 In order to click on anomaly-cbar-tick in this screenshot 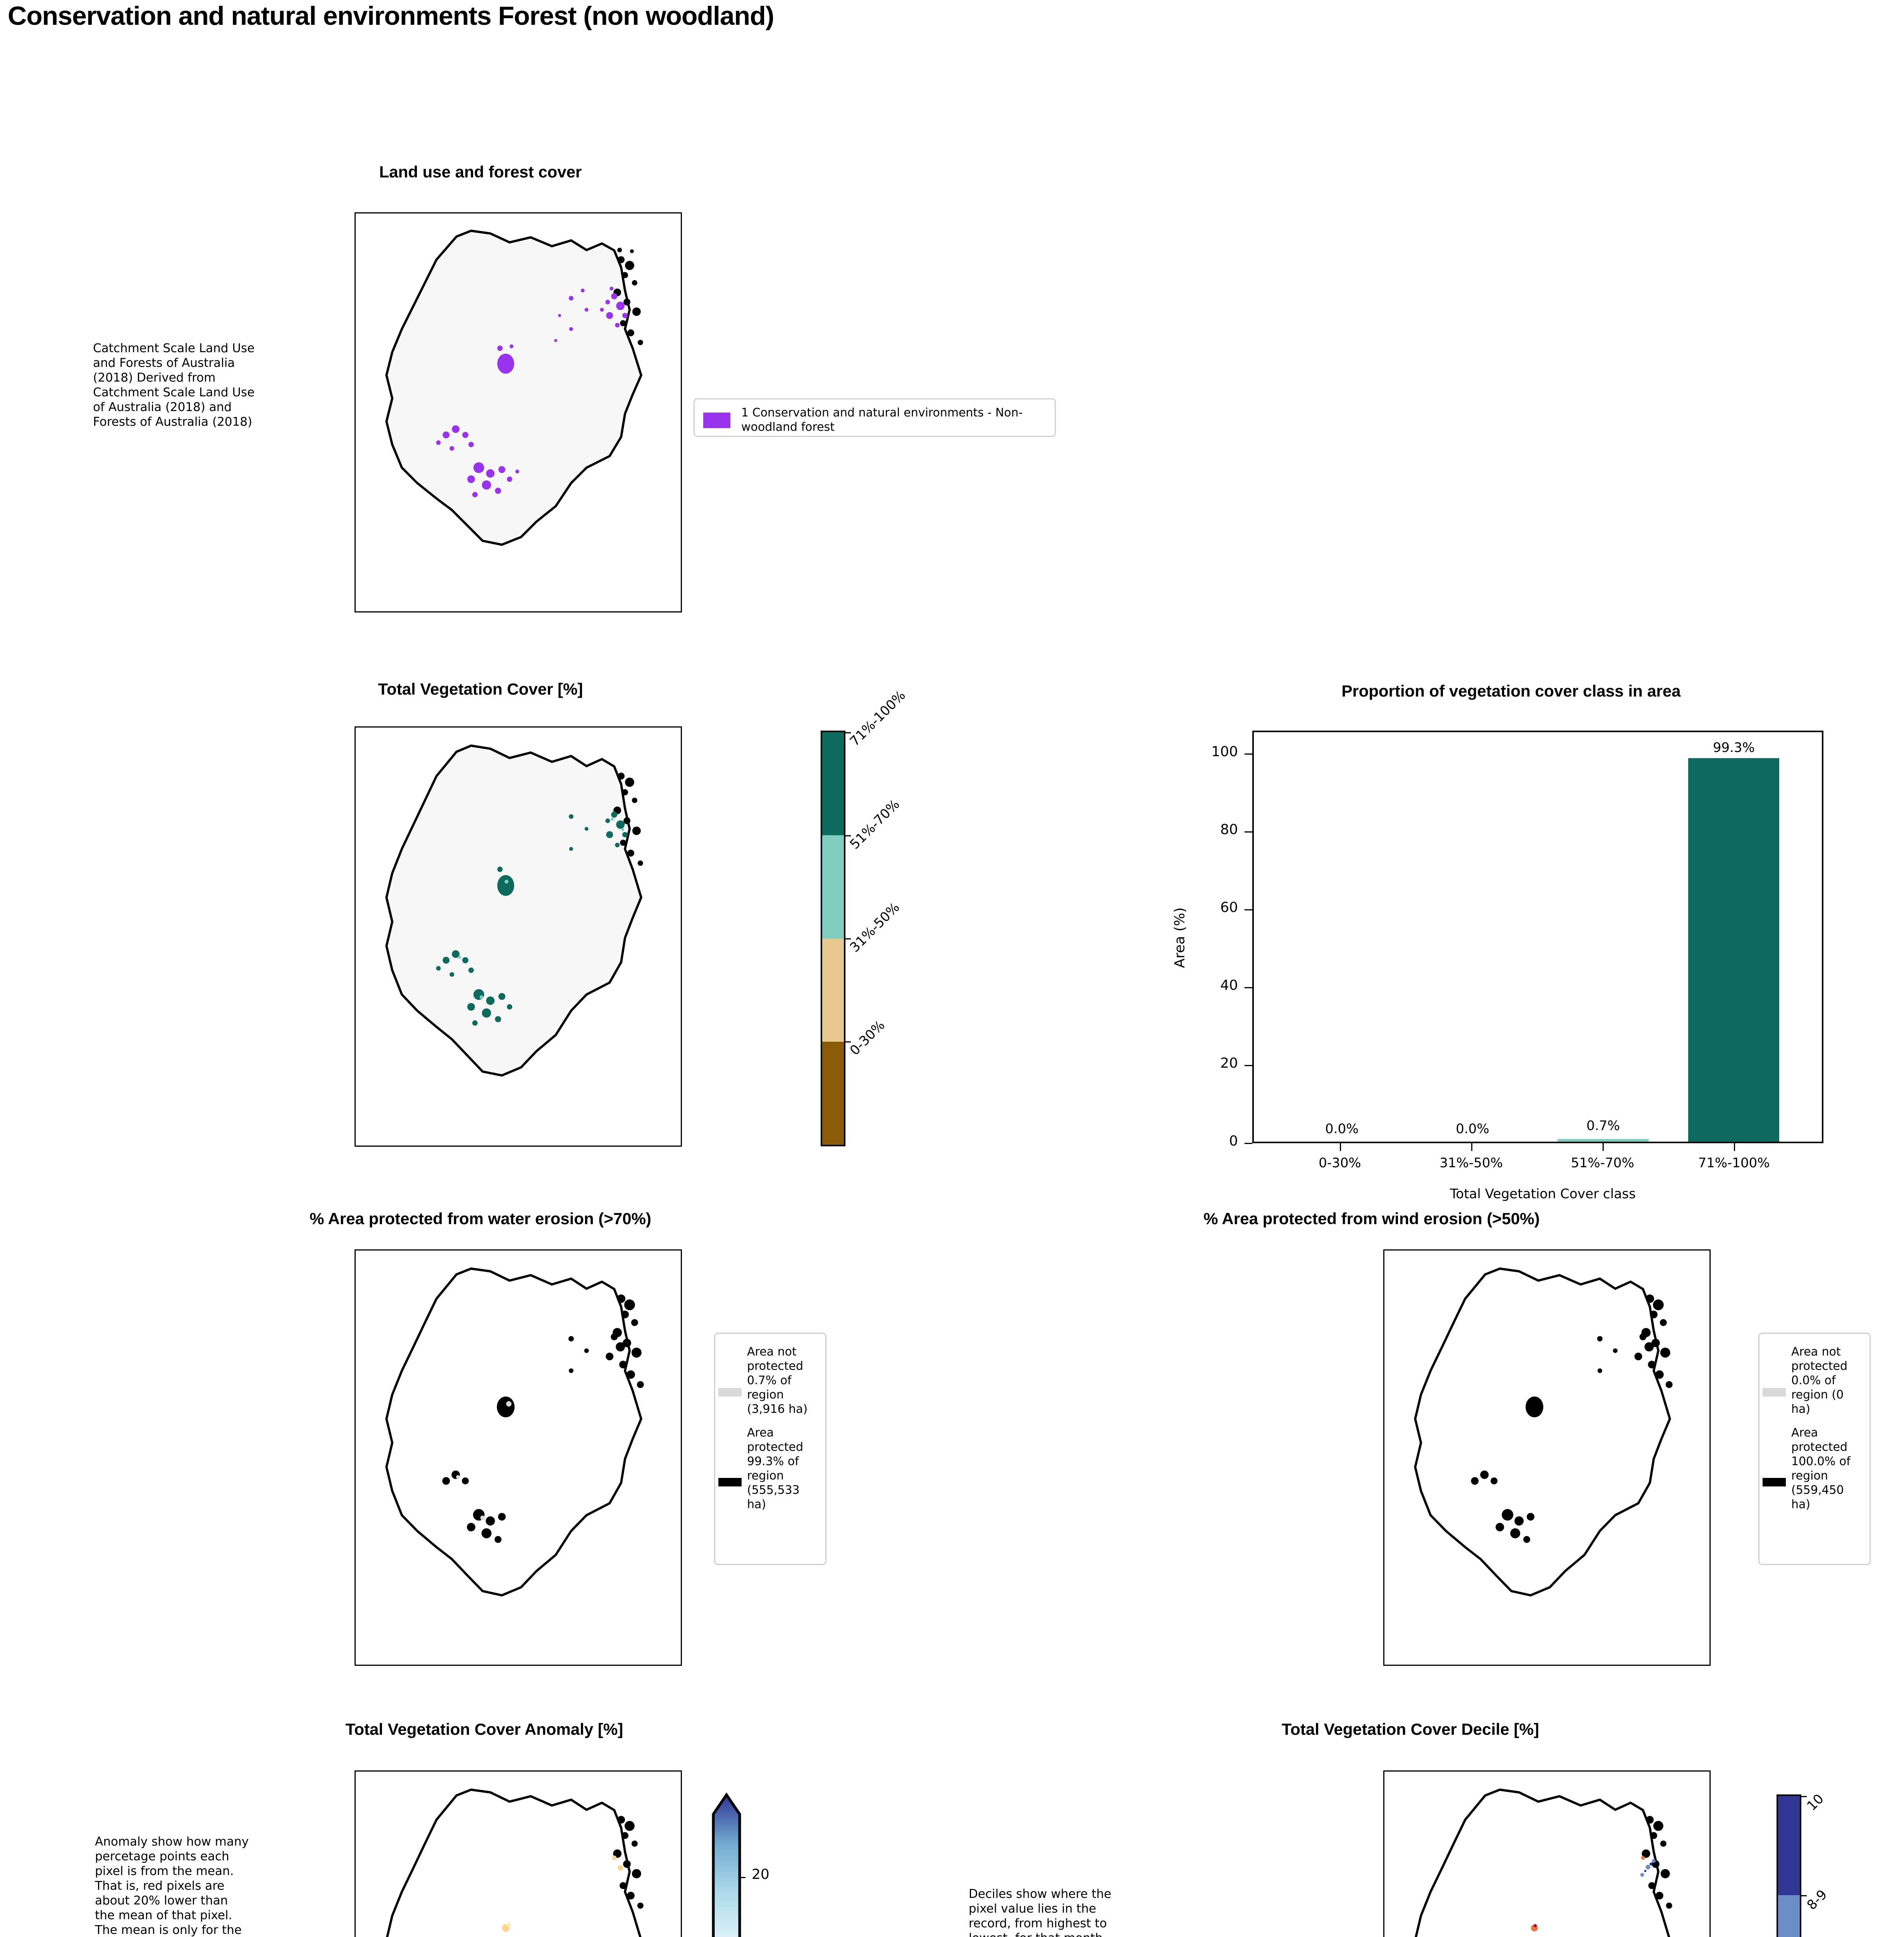, I will do `click(742, 1878)`.